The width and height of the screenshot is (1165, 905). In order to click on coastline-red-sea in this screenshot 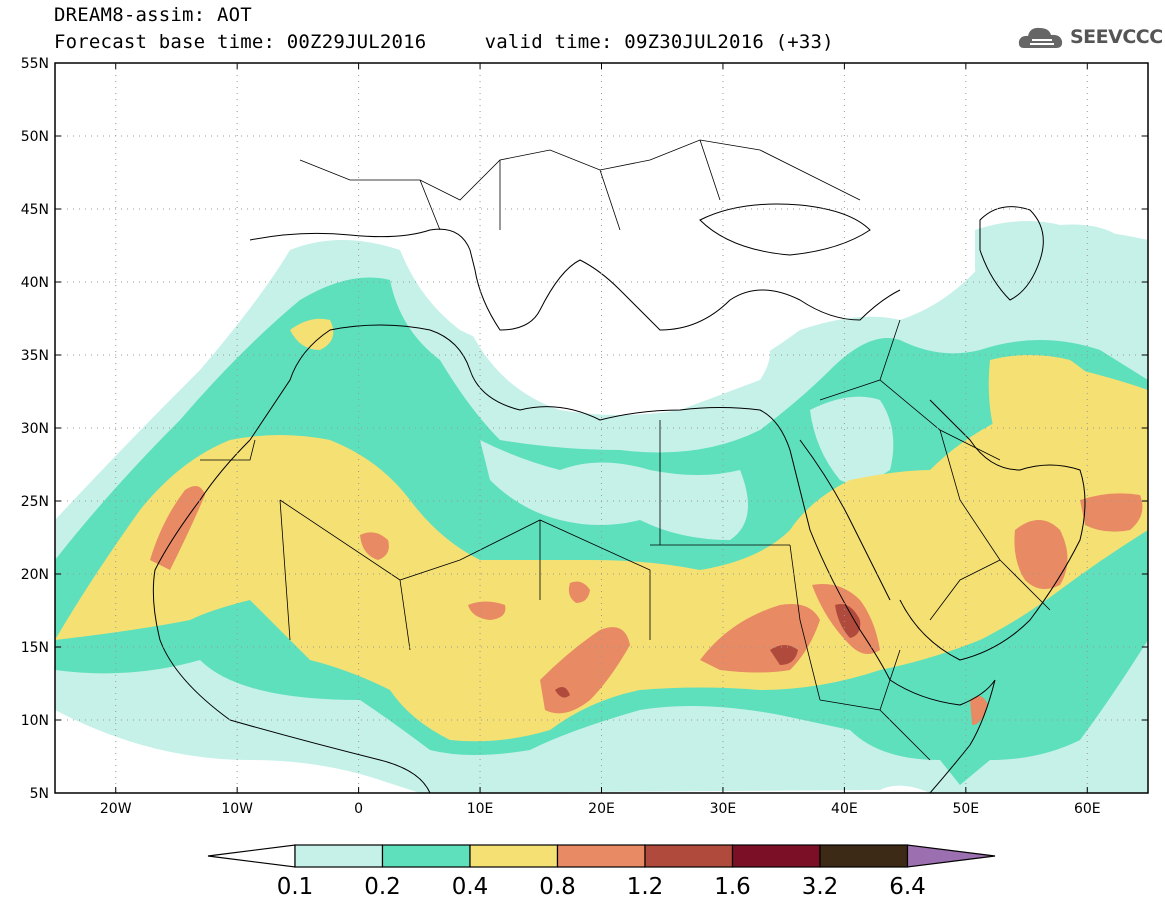, I will do `click(840, 560)`.